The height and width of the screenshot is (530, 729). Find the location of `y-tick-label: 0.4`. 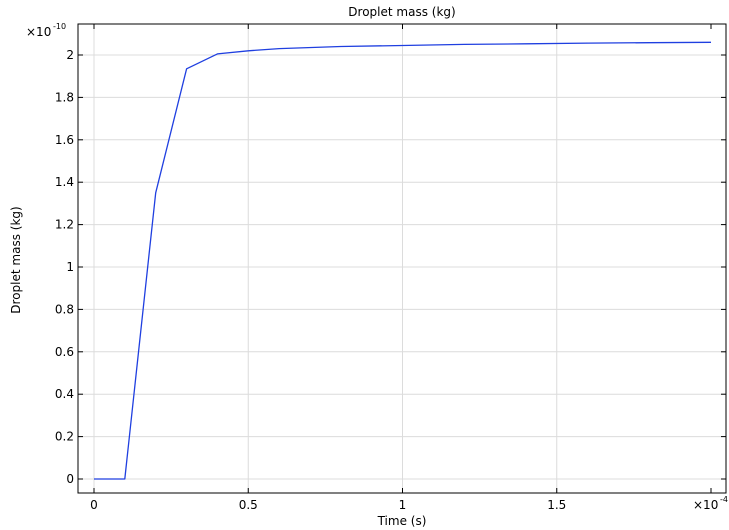

y-tick-label: 0.4 is located at coordinates (64, 394).